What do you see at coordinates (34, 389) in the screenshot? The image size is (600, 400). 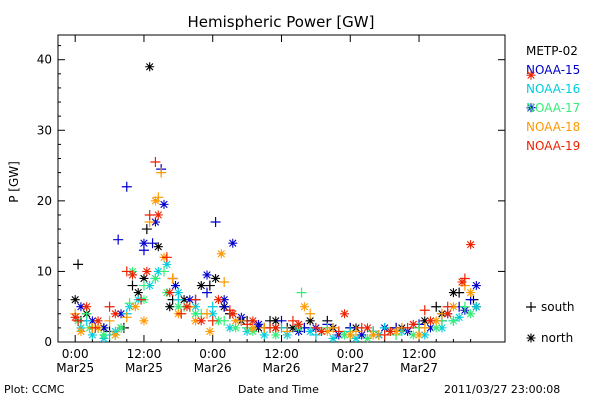 I see `footer-left: Plot: CCMC` at bounding box center [34, 389].